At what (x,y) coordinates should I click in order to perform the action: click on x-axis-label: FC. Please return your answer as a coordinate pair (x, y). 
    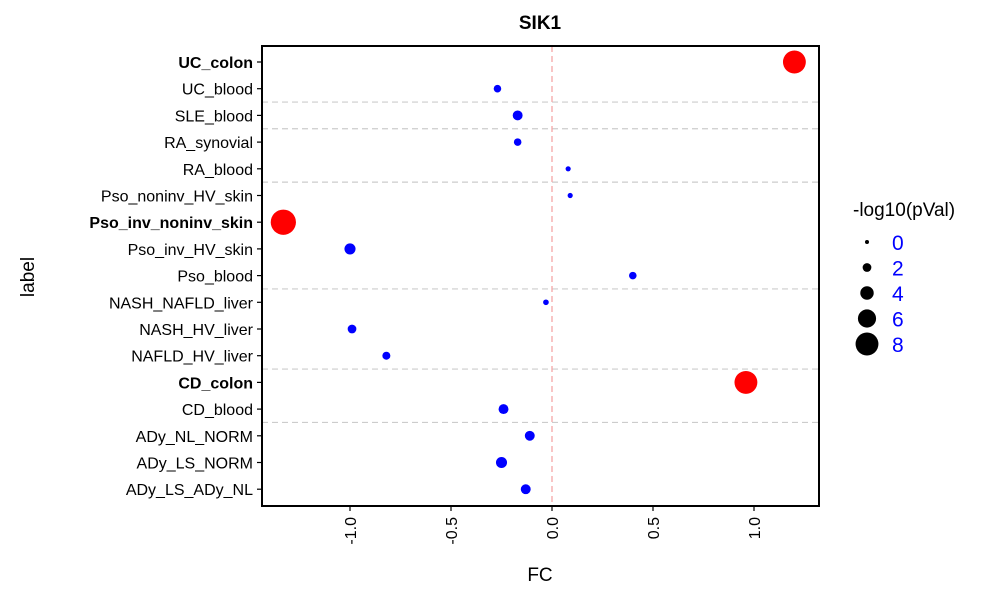
    Looking at the image, I should click on (539, 575).